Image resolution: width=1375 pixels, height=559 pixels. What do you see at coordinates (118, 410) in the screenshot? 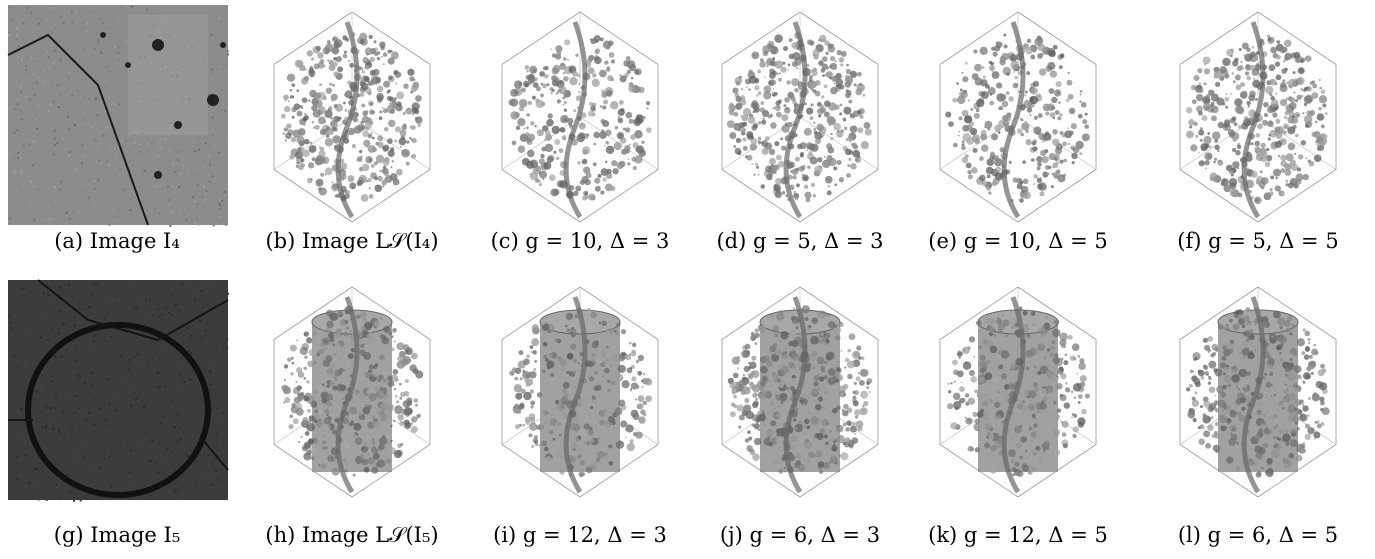
I see `ring` at bounding box center [118, 410].